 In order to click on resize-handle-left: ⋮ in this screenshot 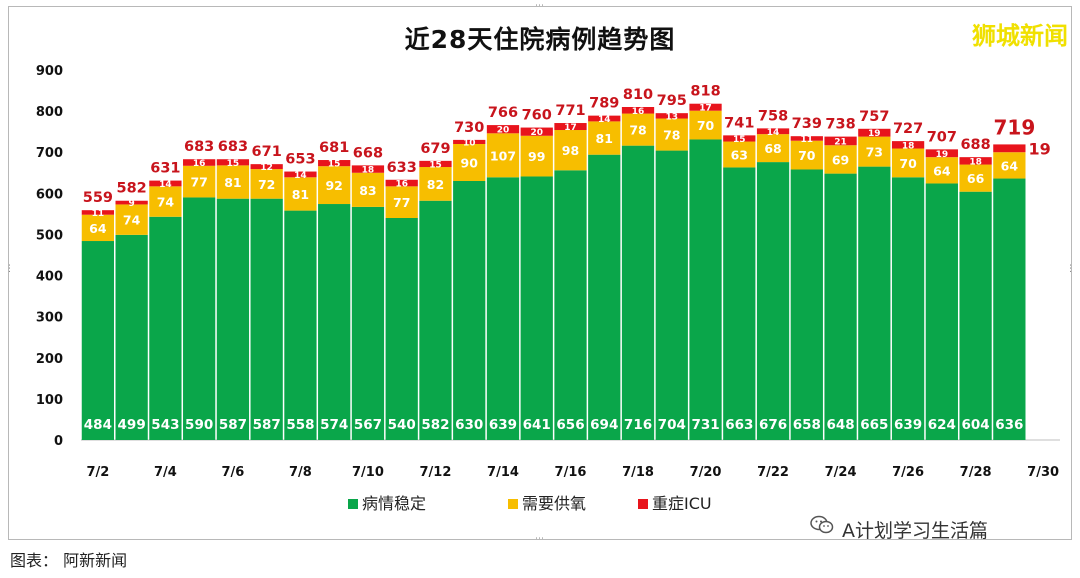, I will do `click(9, 269)`.